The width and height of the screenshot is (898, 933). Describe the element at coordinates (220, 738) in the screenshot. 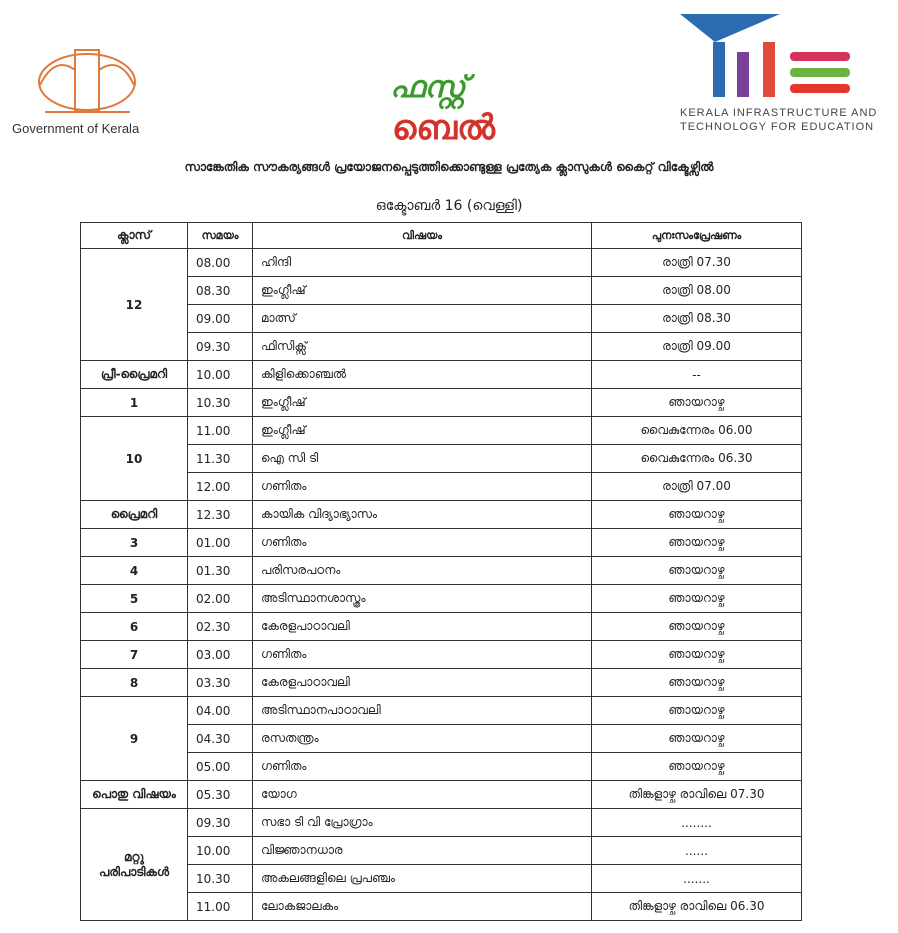

I see `time-cell: 04.30` at that location.